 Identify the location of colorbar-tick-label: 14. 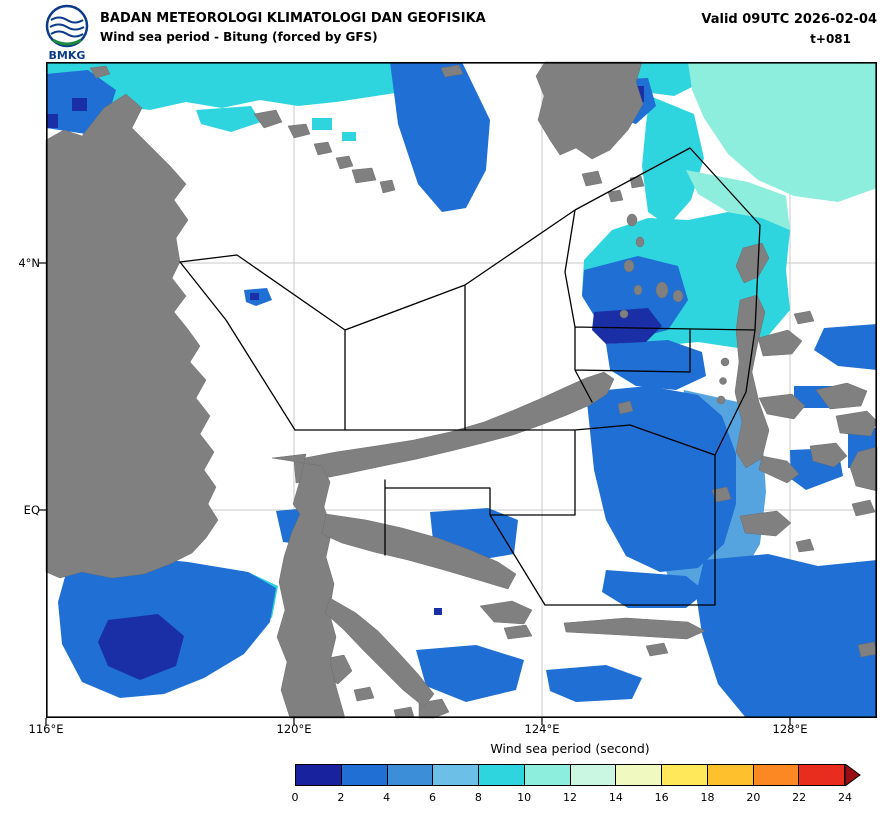
(615, 797).